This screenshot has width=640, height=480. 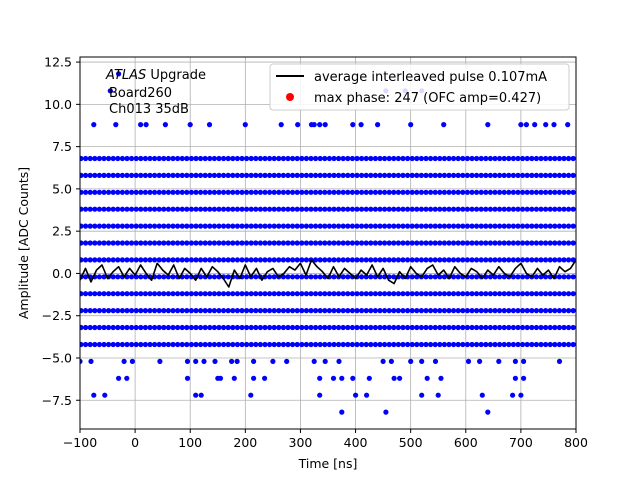 I want to click on legend-entry-1: average interleaved pulse 0.107mA, so click(x=430, y=77).